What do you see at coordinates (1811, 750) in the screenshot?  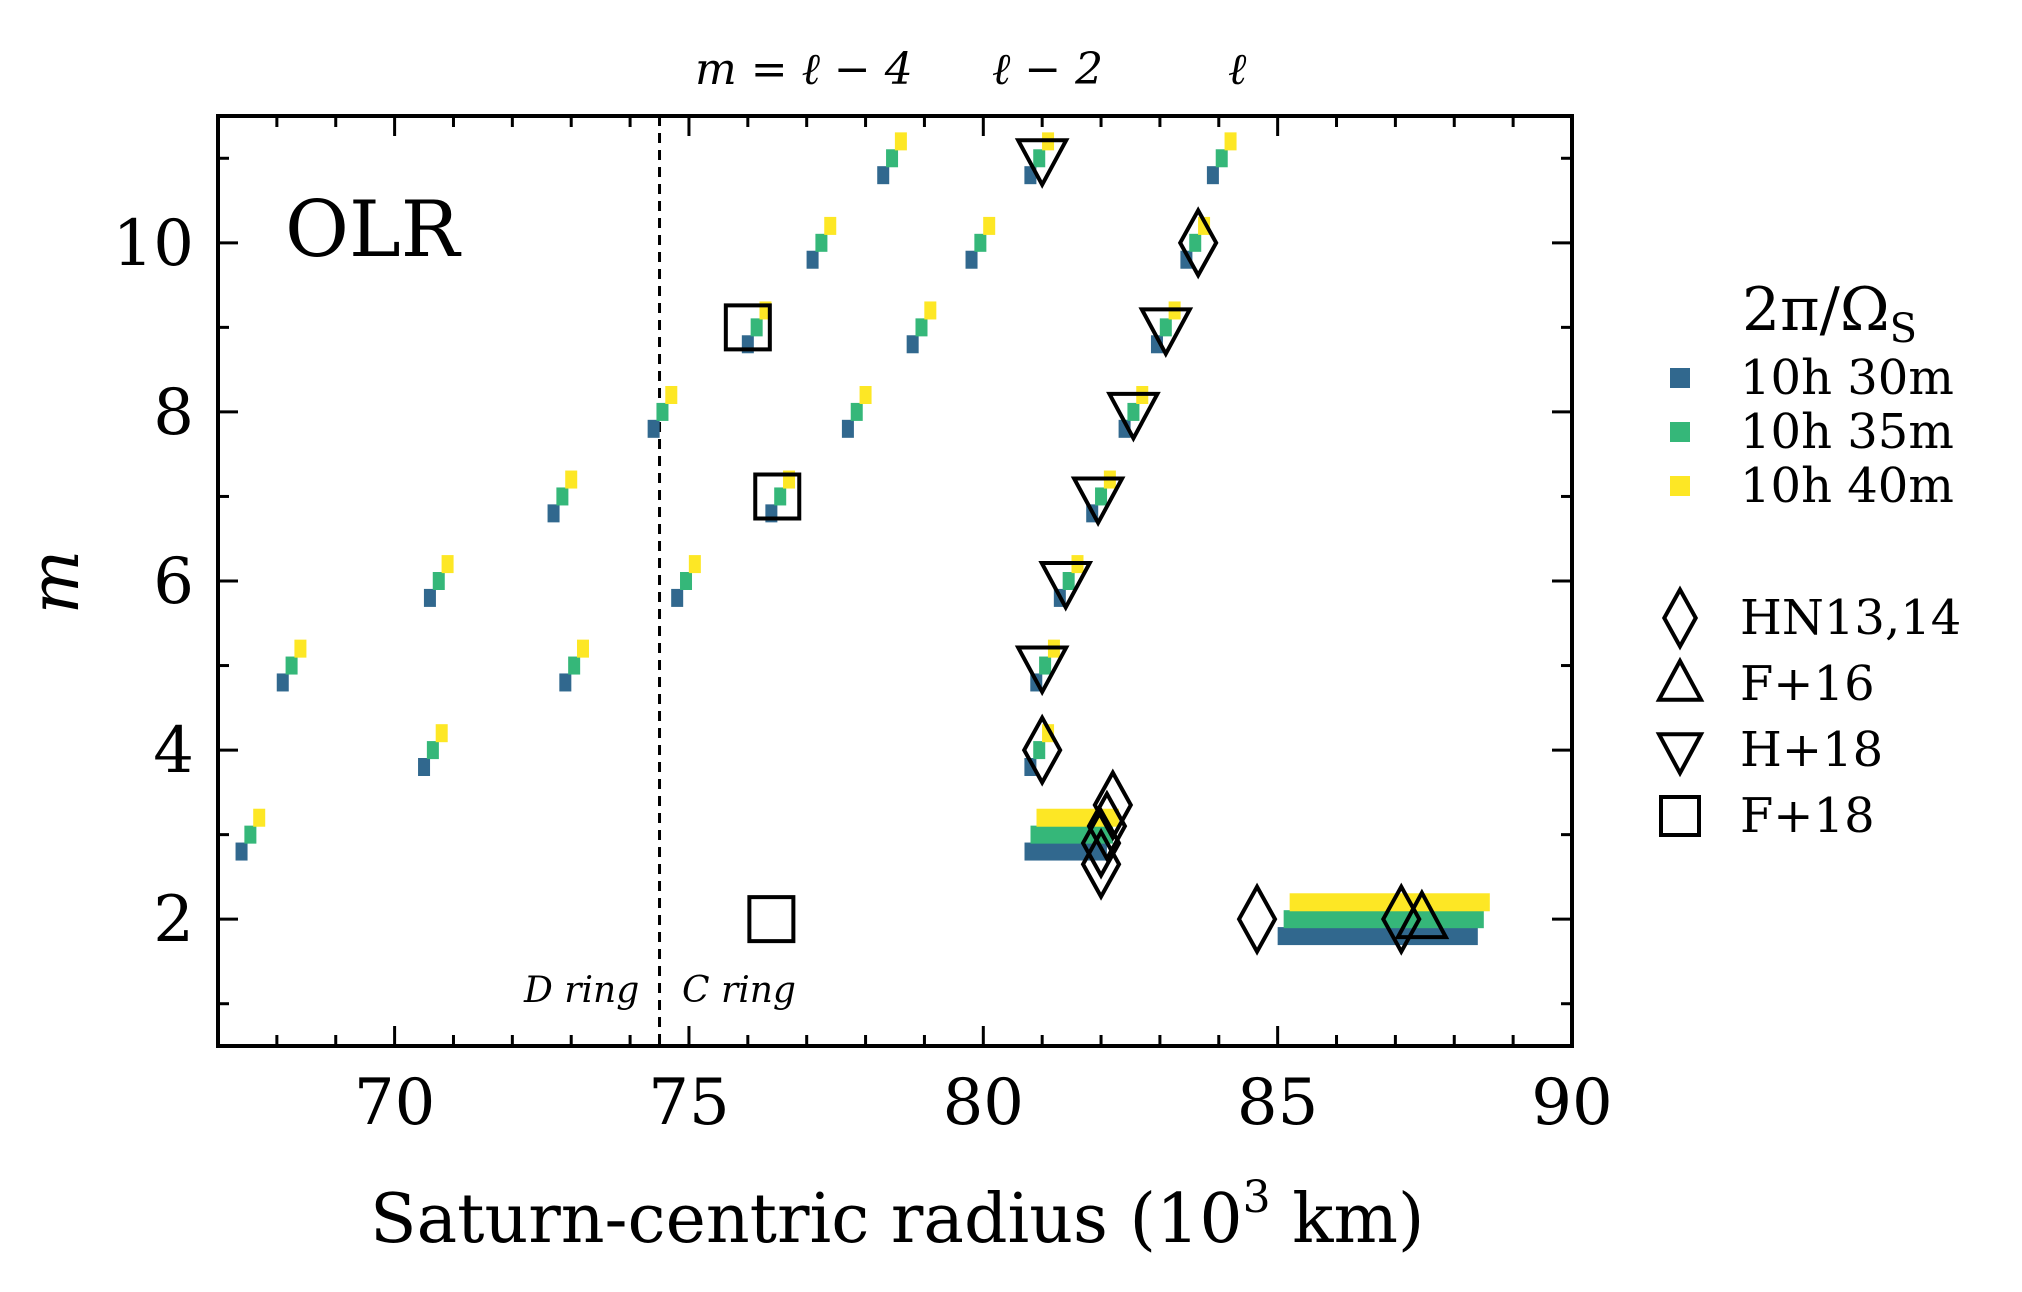 I see `legend-entry-label: H+18` at bounding box center [1811, 750].